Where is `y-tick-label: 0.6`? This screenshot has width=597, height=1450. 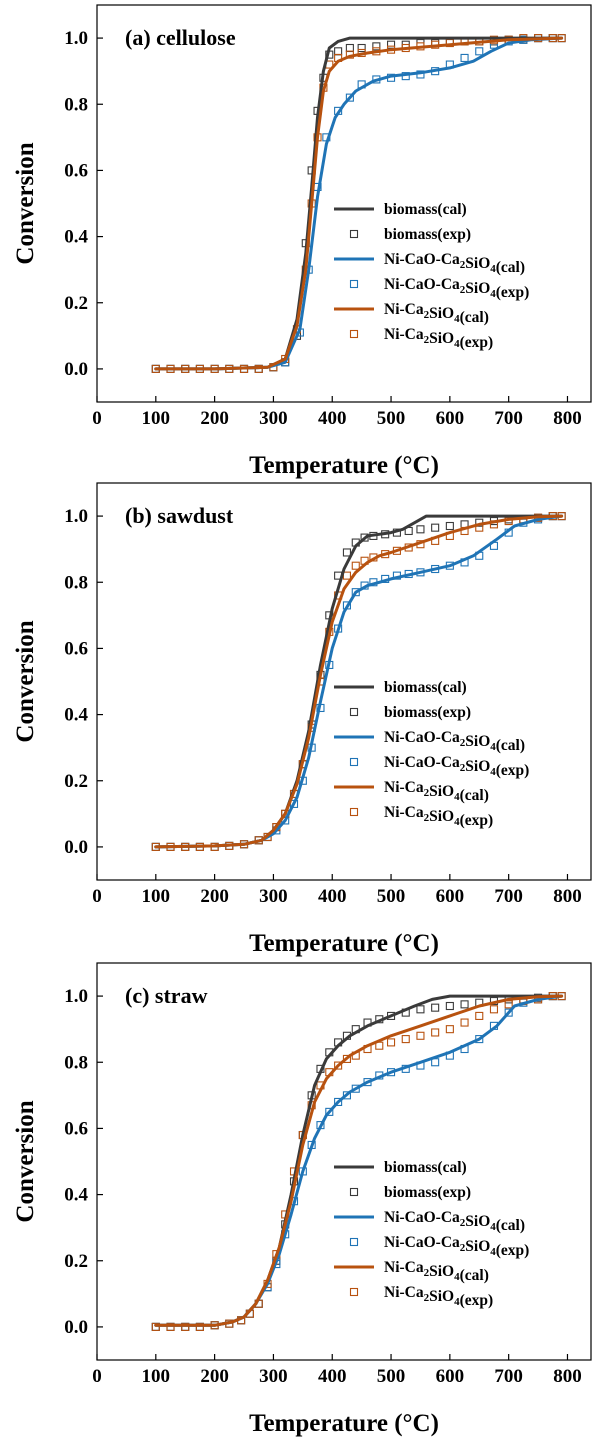
y-tick-label: 0.6 is located at coordinates (76, 648).